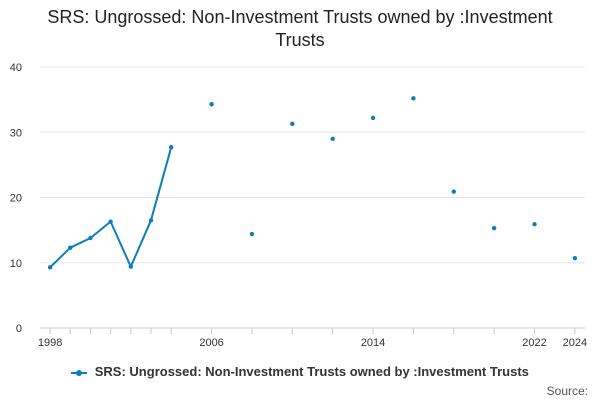 The height and width of the screenshot is (400, 600). Describe the element at coordinates (575, 343) in the screenshot. I see `x-tick-label: 2024` at that location.